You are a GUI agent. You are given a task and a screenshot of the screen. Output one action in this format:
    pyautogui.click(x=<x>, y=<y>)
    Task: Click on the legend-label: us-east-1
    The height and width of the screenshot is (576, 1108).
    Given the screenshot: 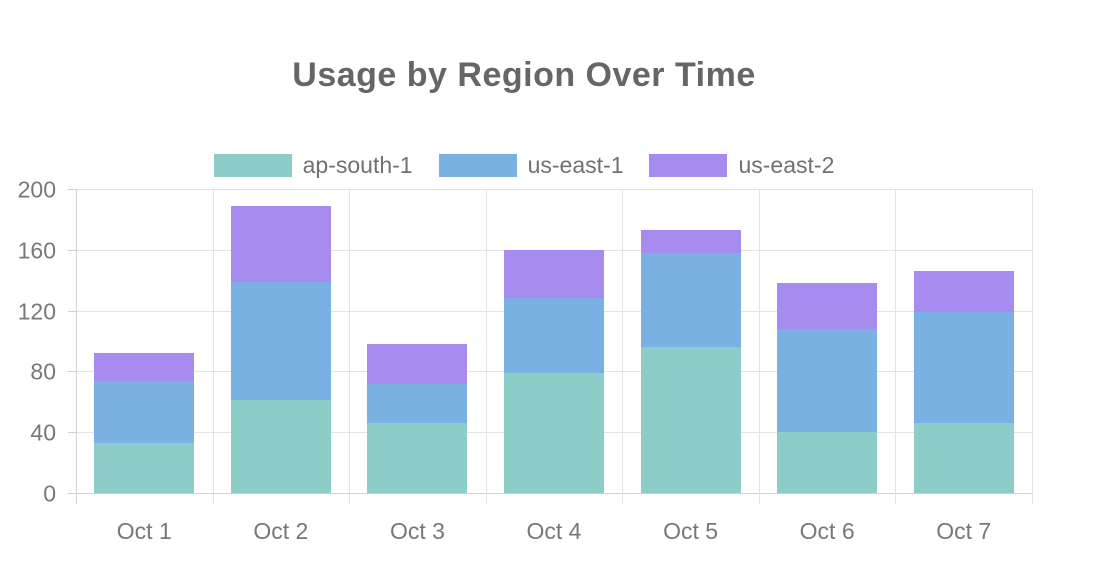 What is the action you would take?
    pyautogui.click(x=575, y=164)
    